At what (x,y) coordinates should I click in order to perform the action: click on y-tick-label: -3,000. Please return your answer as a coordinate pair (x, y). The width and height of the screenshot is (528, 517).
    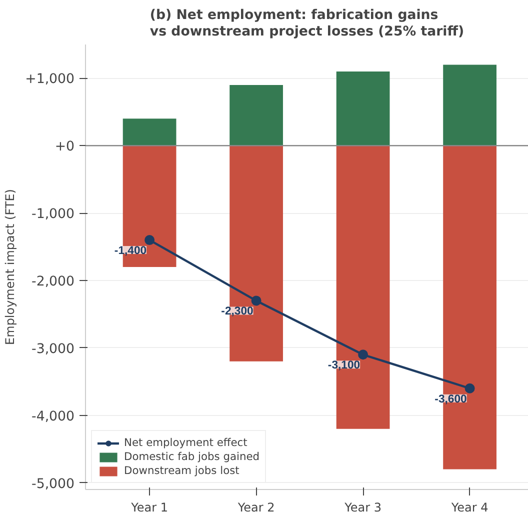
    Looking at the image, I should click on (53, 349).